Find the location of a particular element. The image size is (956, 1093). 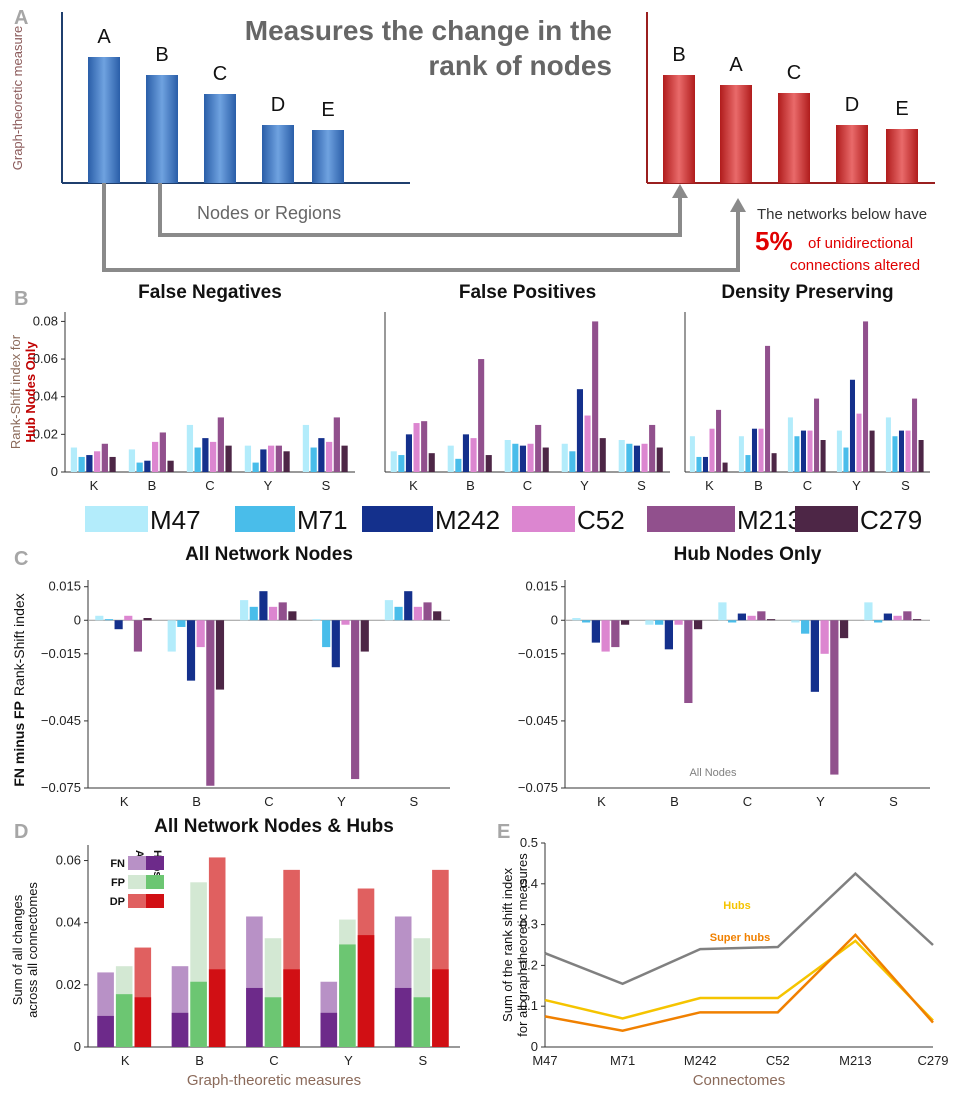

x-axis-label: Graph-theoretic measures is located at coordinates (274, 1080).